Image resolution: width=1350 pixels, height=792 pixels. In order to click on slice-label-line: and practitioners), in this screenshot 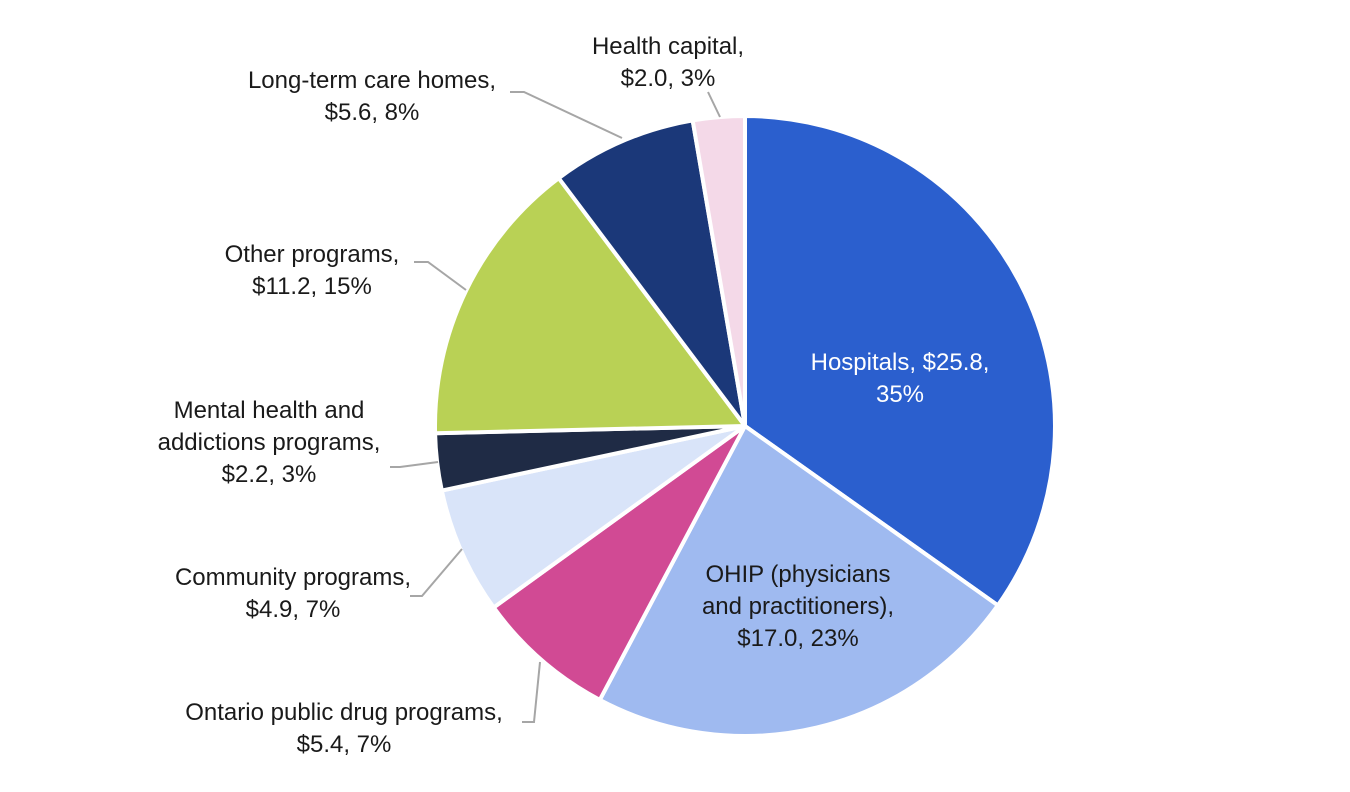, I will do `click(798, 606)`.